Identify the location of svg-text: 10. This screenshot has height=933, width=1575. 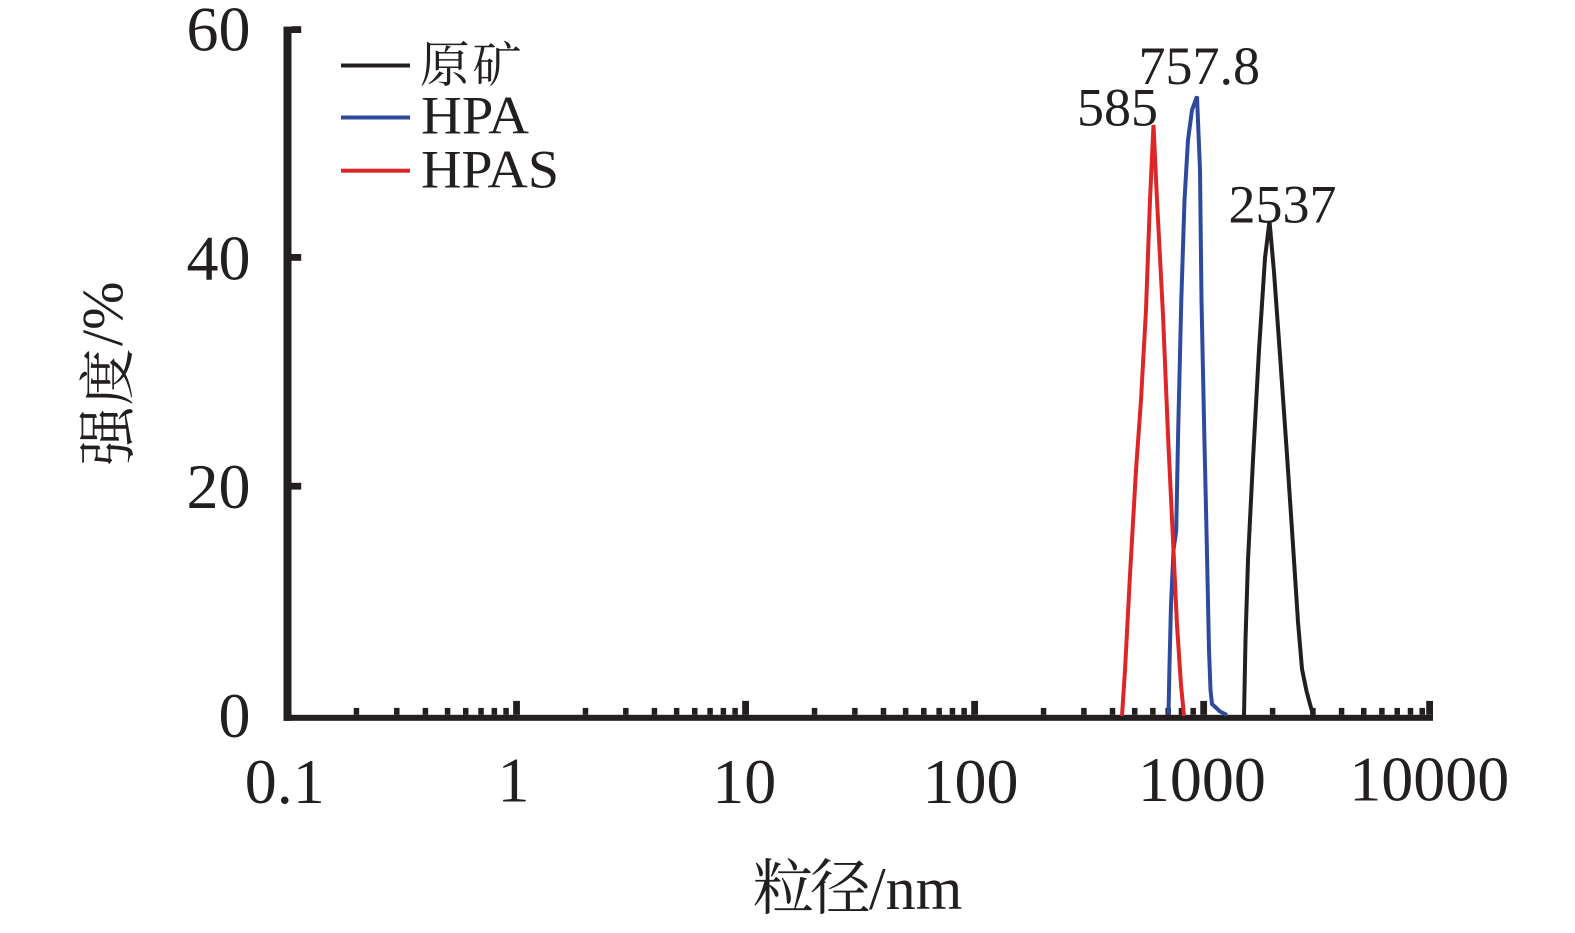
(744, 781).